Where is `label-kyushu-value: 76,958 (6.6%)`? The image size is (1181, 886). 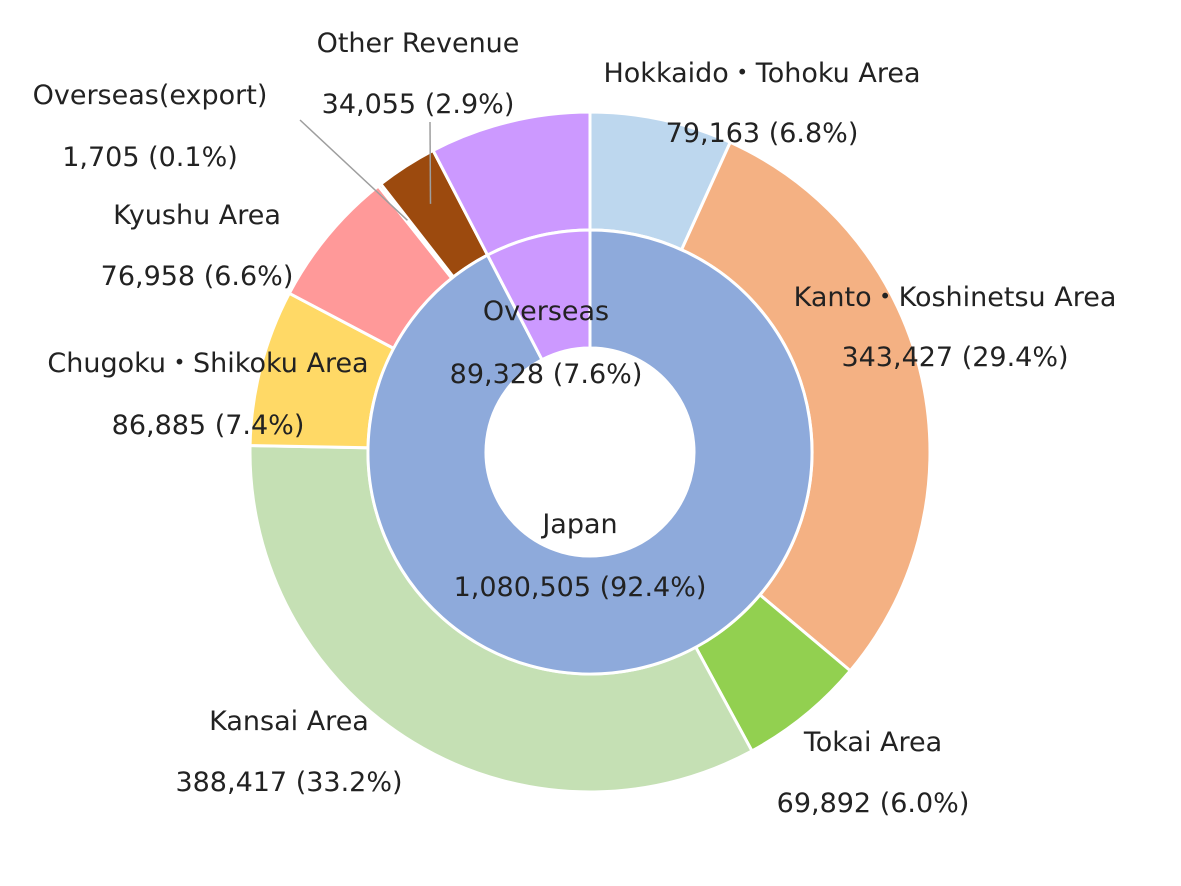
label-kyushu-value: 76,958 (6.6%) is located at coordinates (197, 276).